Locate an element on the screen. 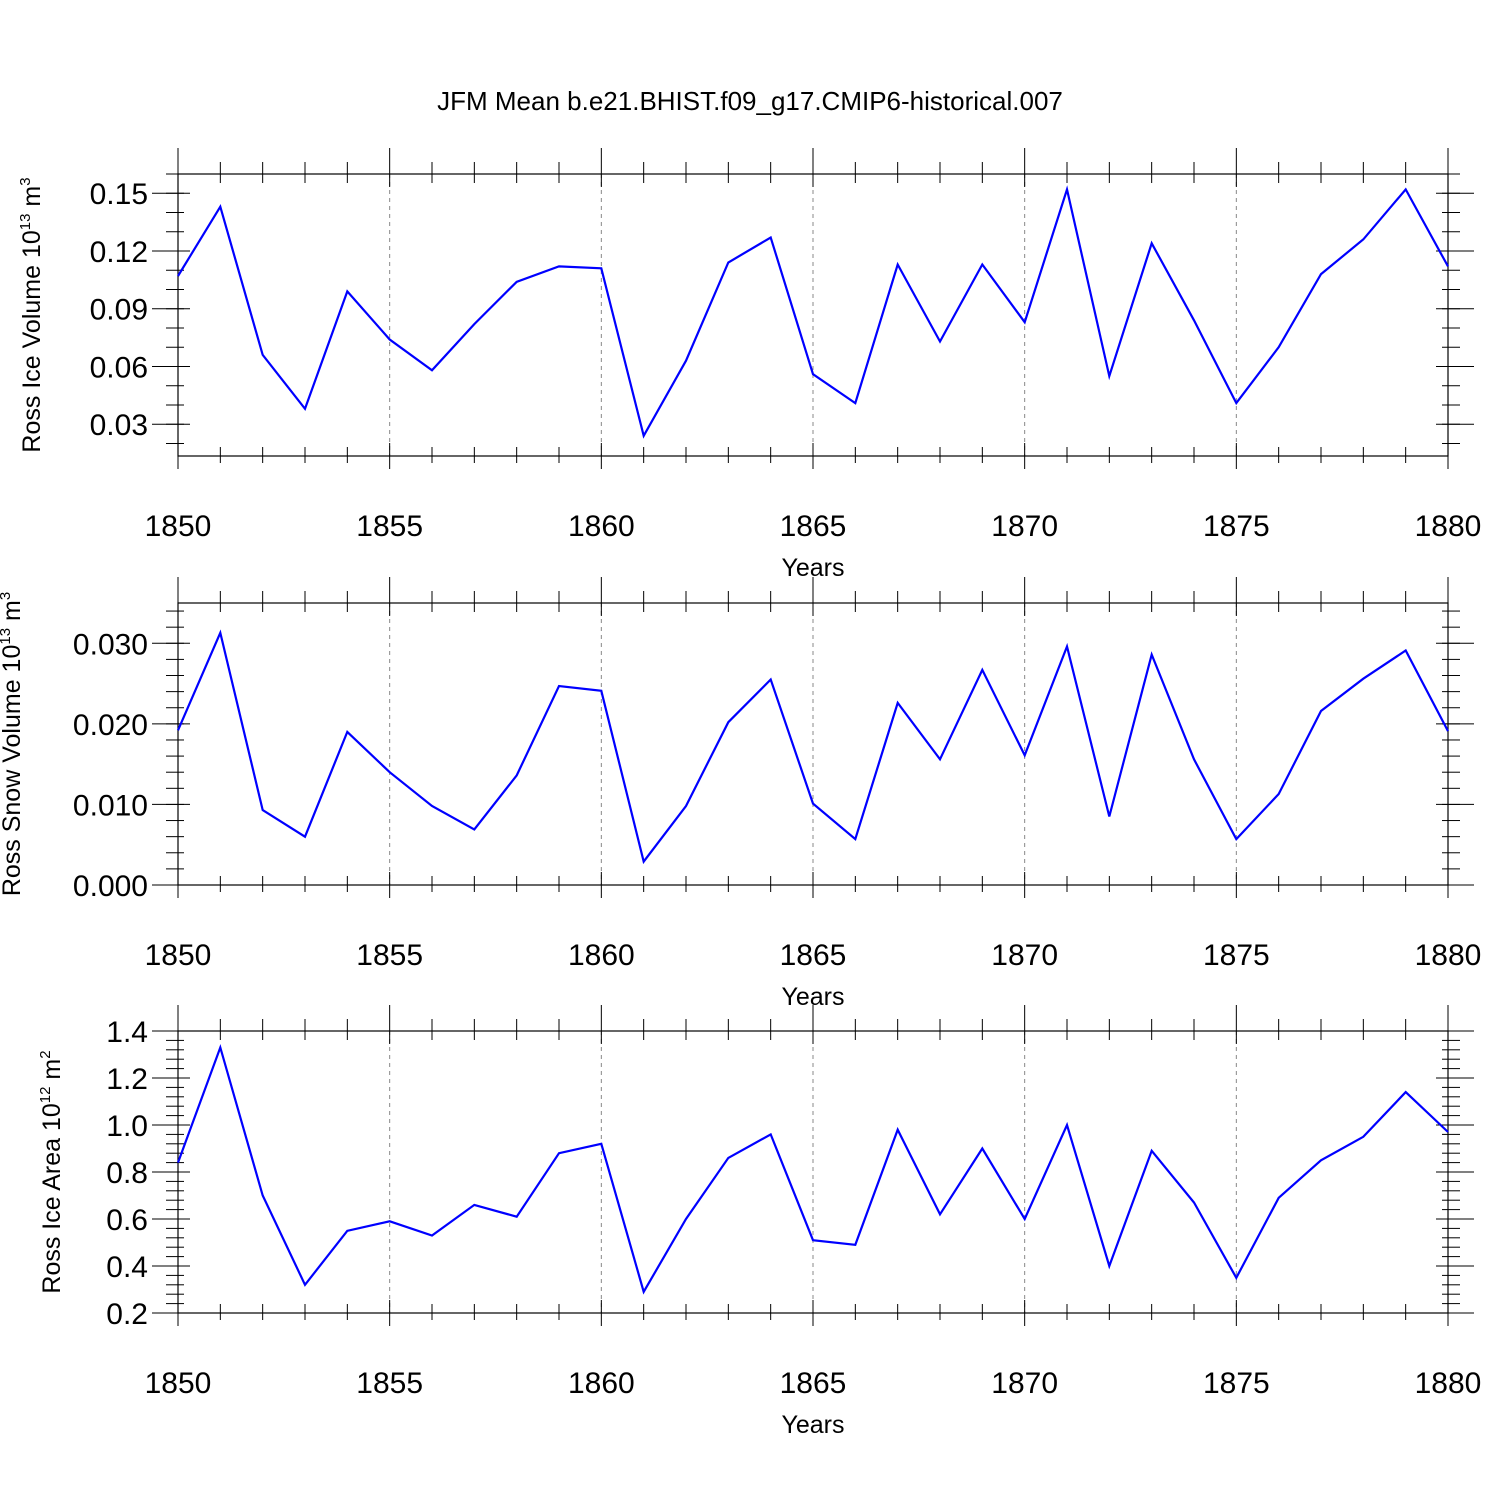  y-tick-label: 0.2 is located at coordinates (127, 1314).